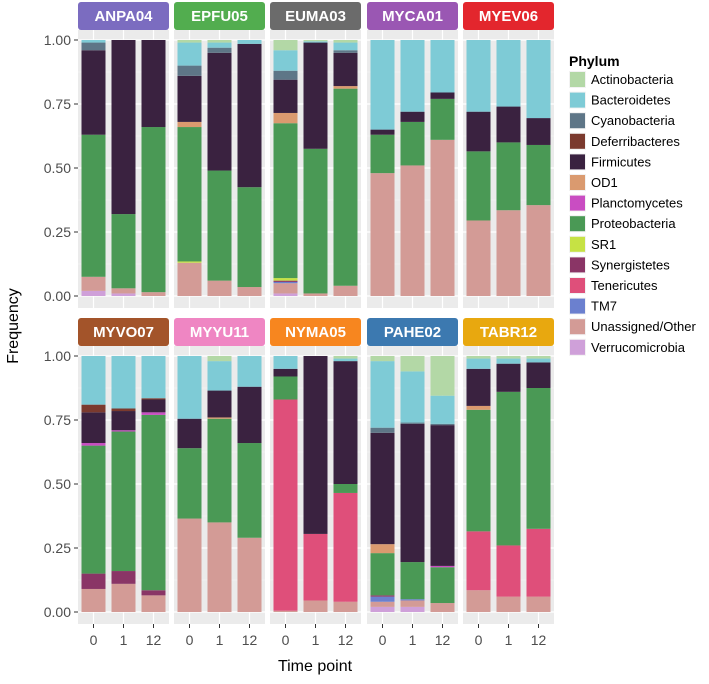  Describe the element at coordinates (219, 332) in the screenshot. I see `facet-label: MYYU11` at that location.